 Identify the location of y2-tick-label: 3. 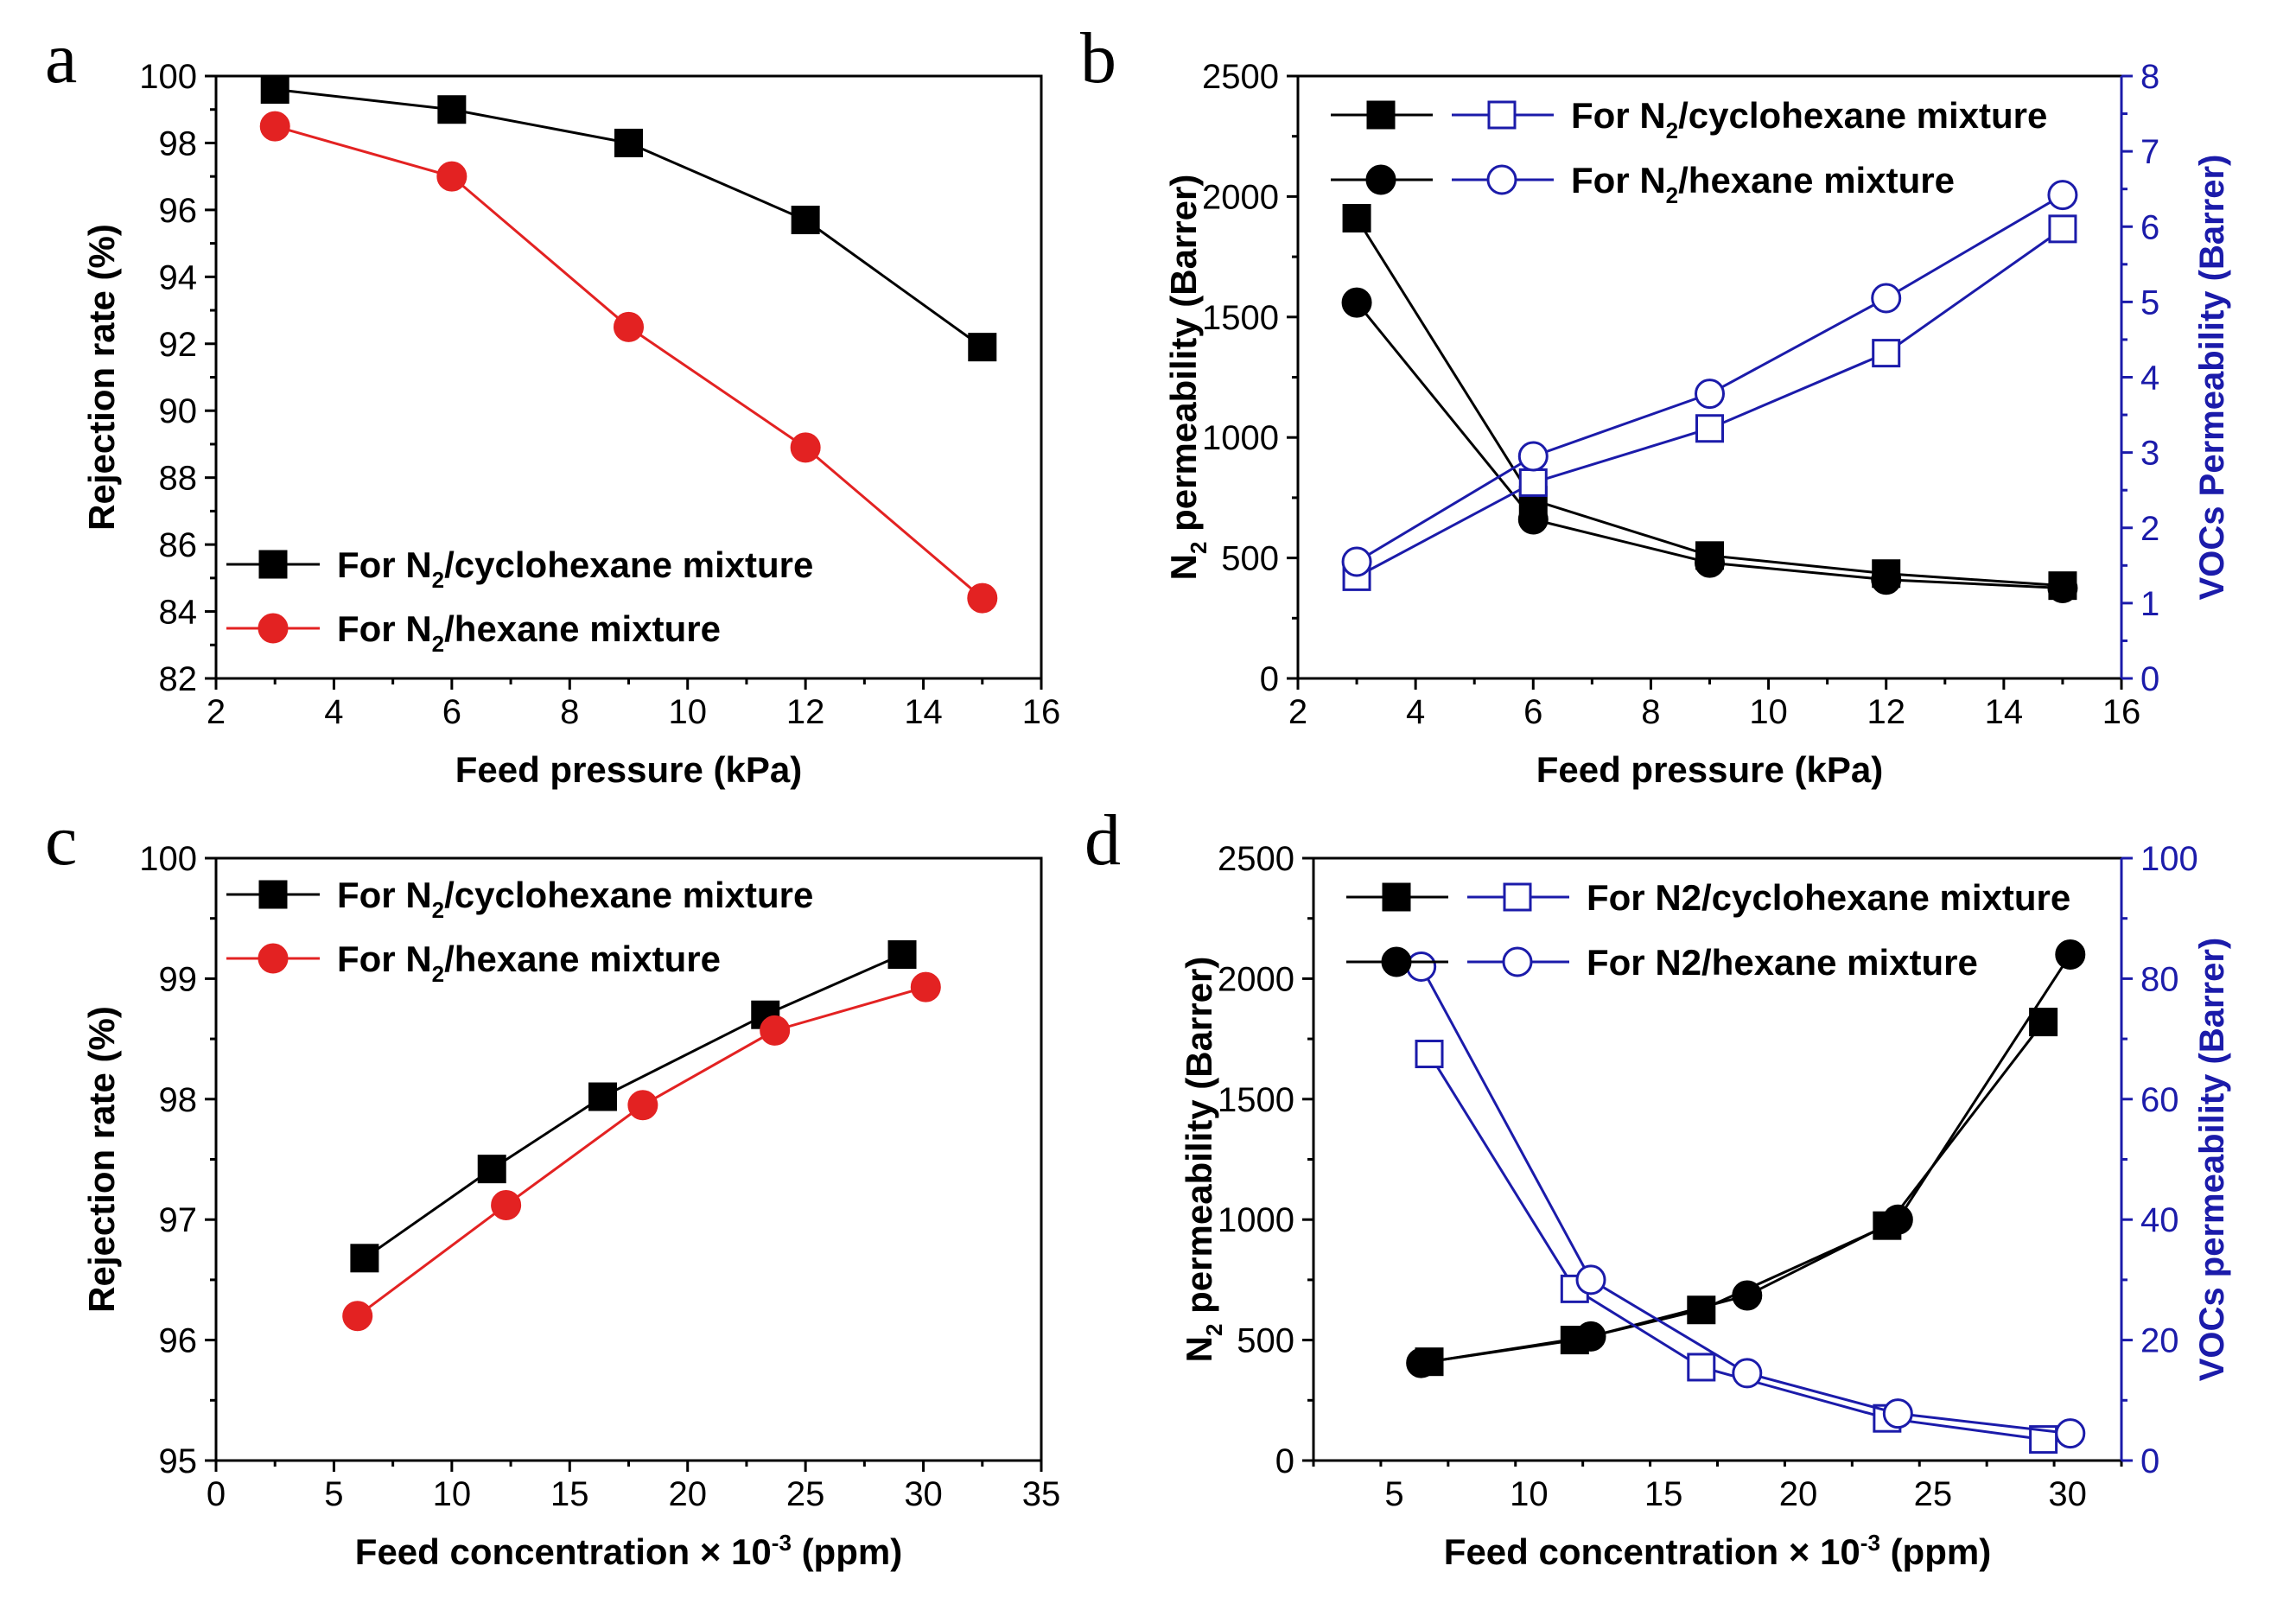
(2149, 454).